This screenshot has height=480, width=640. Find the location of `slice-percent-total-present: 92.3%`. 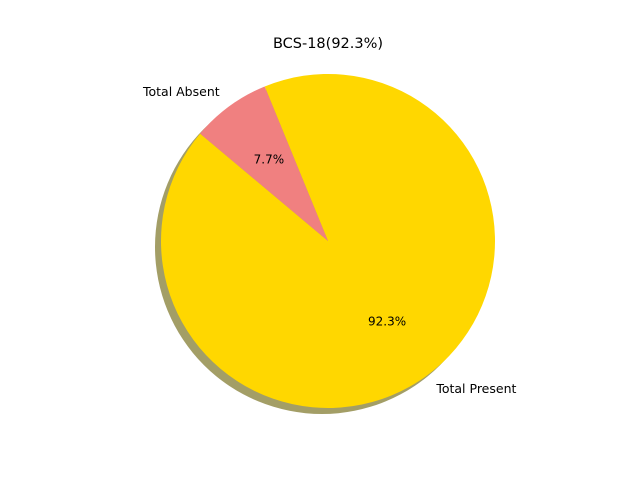

slice-percent-total-present: 92.3% is located at coordinates (387, 321).